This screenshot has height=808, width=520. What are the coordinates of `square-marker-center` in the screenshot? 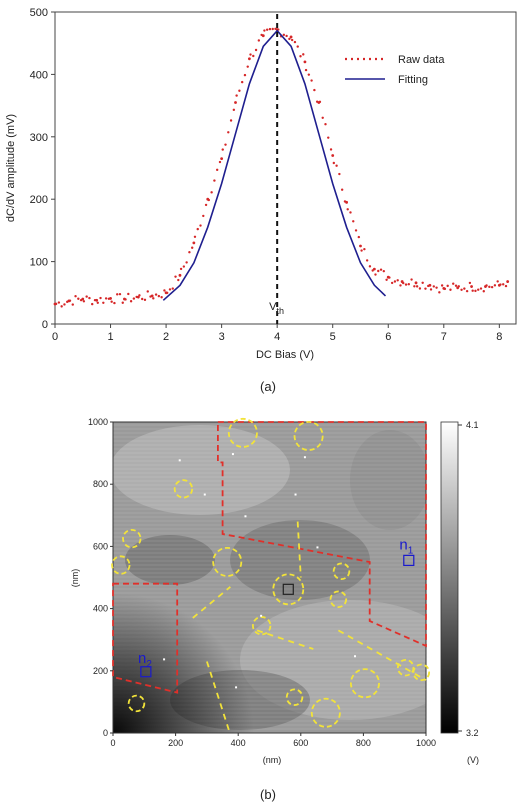 It's located at (288, 589).